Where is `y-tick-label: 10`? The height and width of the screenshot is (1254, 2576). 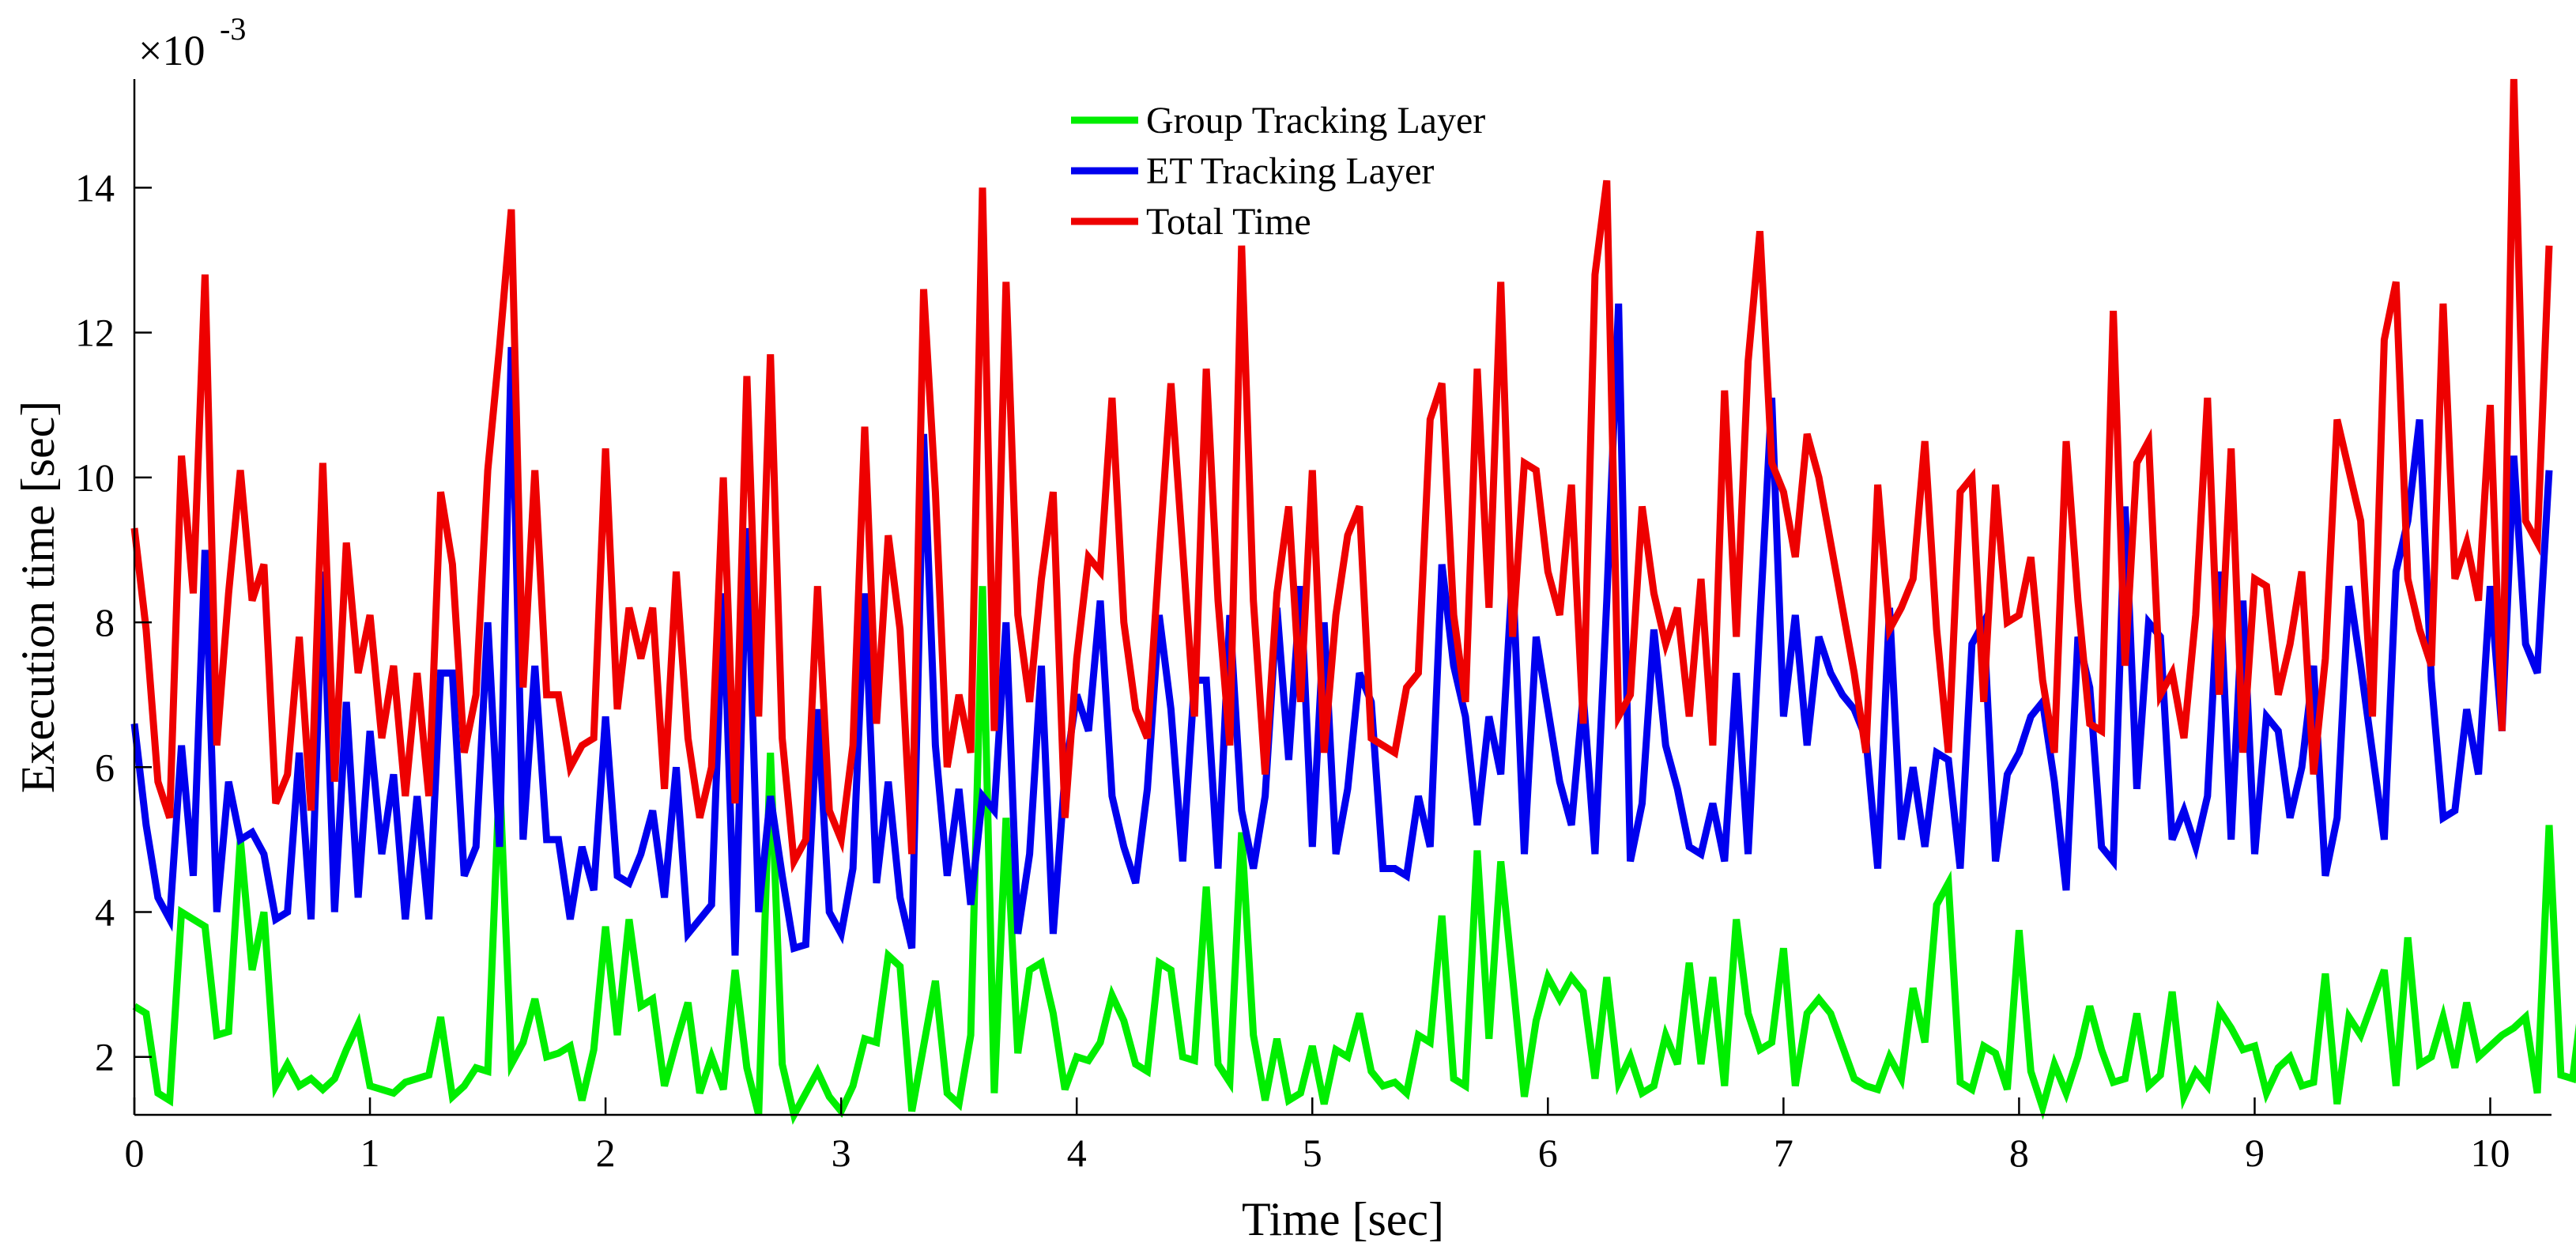
y-tick-label: 10 is located at coordinates (95, 477).